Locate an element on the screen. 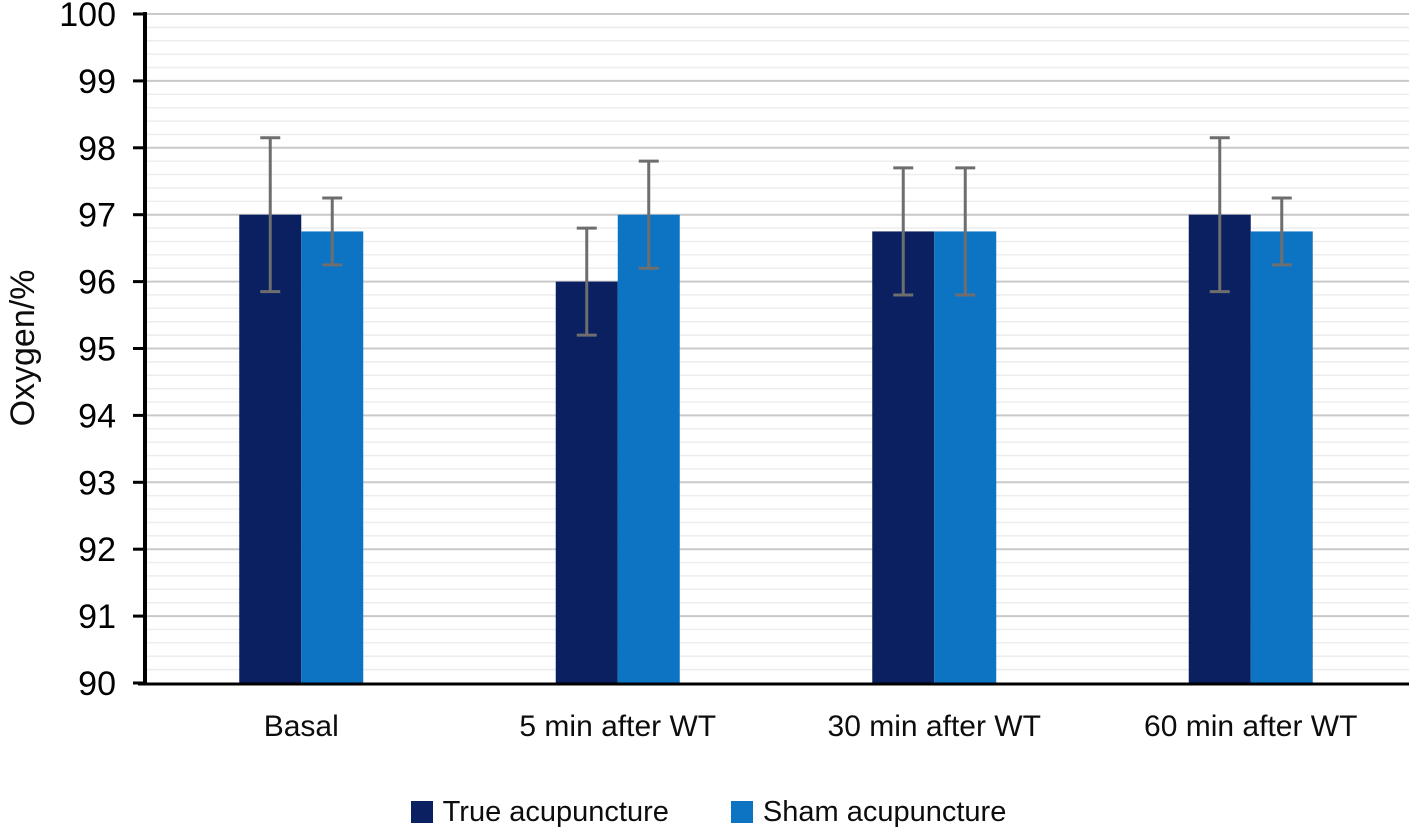  y-tick-label: 93 is located at coordinates (97, 483).